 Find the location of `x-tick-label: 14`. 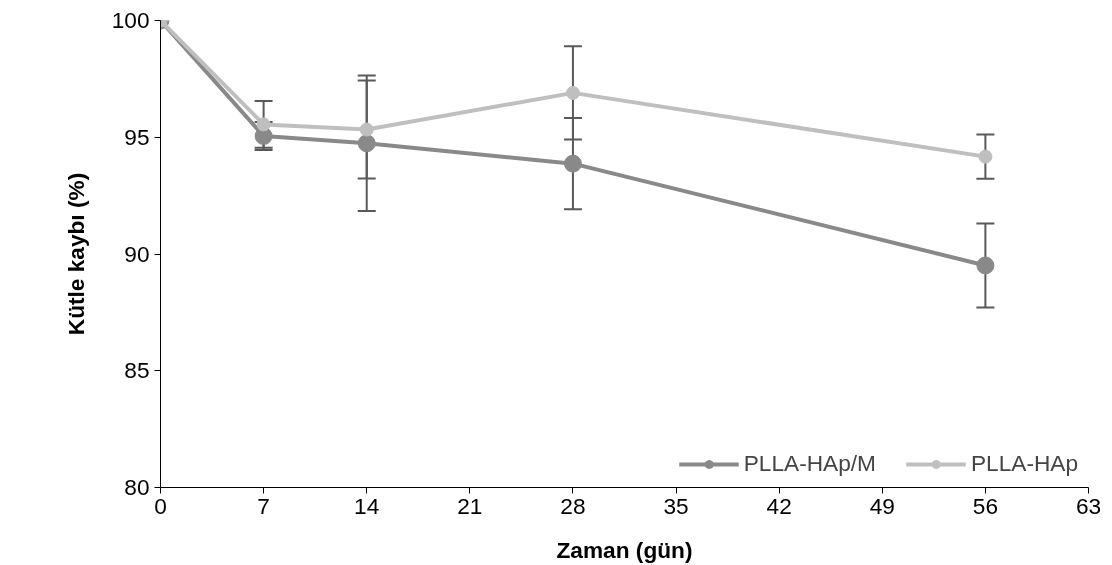

x-tick-label: 14 is located at coordinates (367, 505).